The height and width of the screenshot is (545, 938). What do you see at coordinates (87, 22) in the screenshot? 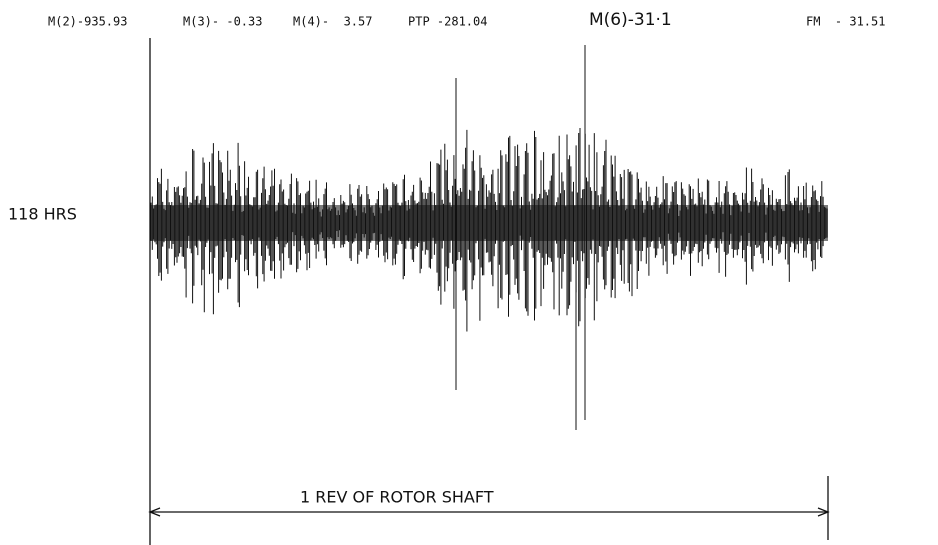
I see `stat-m2: M(2)-935.93` at bounding box center [87, 22].